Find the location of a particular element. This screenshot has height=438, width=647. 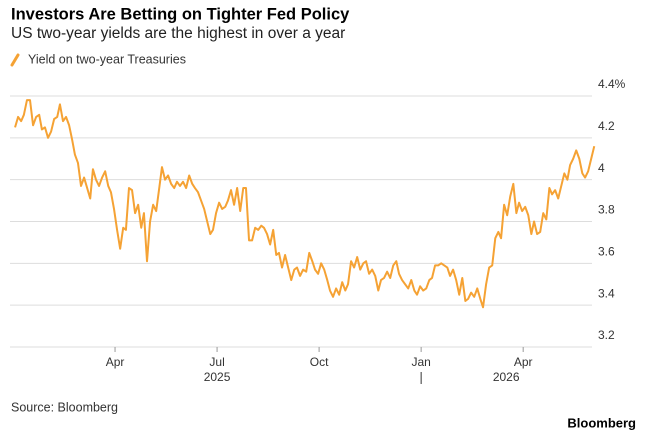

y-tick-label: 3.6 is located at coordinates (606, 252).